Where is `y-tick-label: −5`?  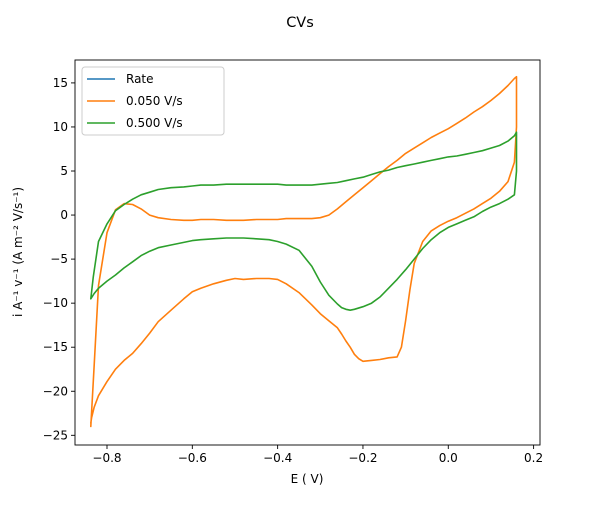 y-tick-label: −5 is located at coordinates (59, 259).